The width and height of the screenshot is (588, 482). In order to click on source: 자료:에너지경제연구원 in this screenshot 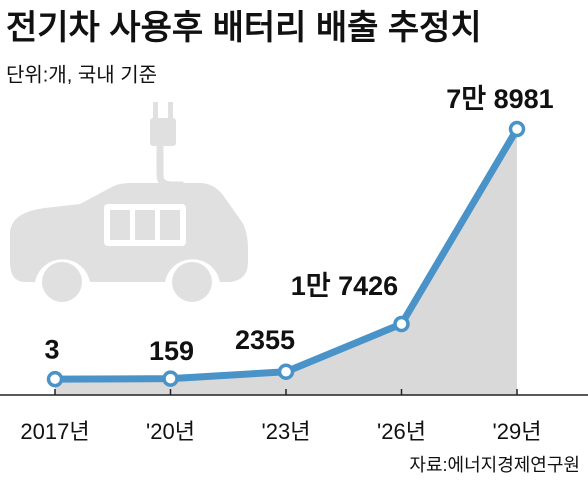, I will do `click(494, 465)`.